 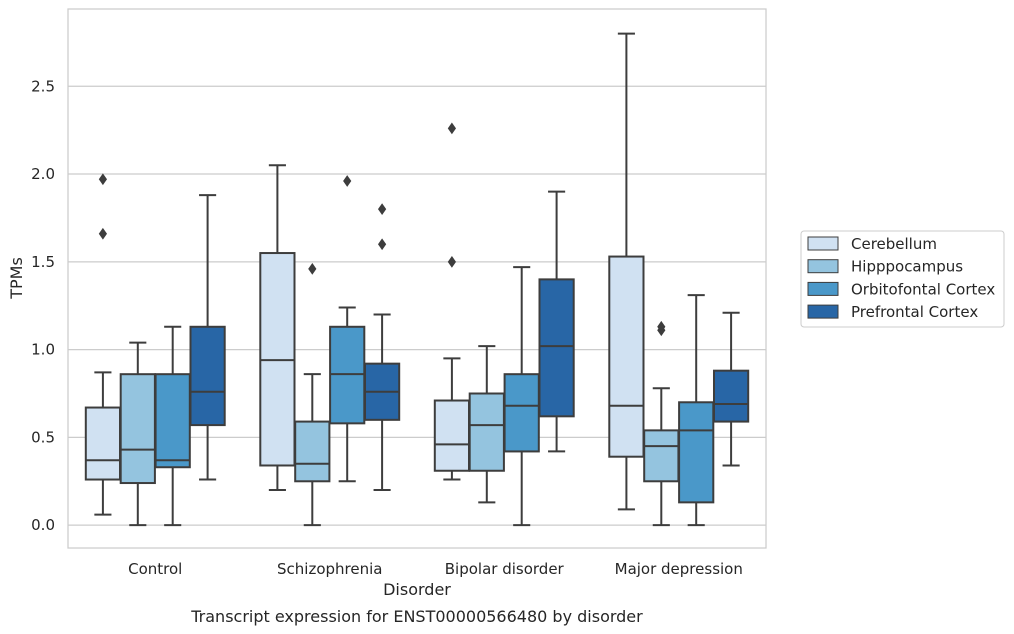 What do you see at coordinates (43, 437) in the screenshot?
I see `y-tick-label: 0.5` at bounding box center [43, 437].